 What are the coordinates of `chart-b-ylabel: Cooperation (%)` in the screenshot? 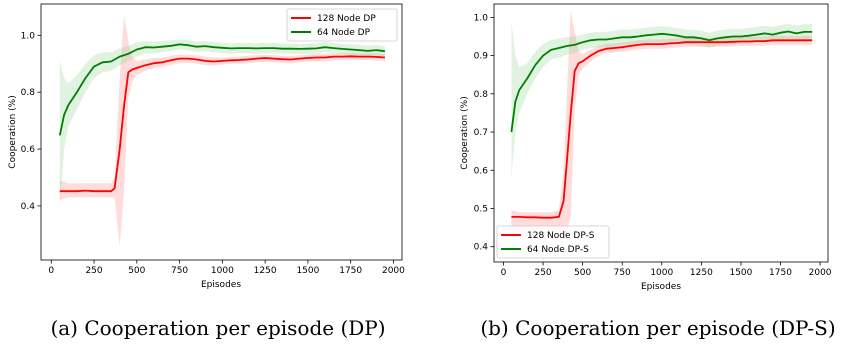 It's located at (465, 132).